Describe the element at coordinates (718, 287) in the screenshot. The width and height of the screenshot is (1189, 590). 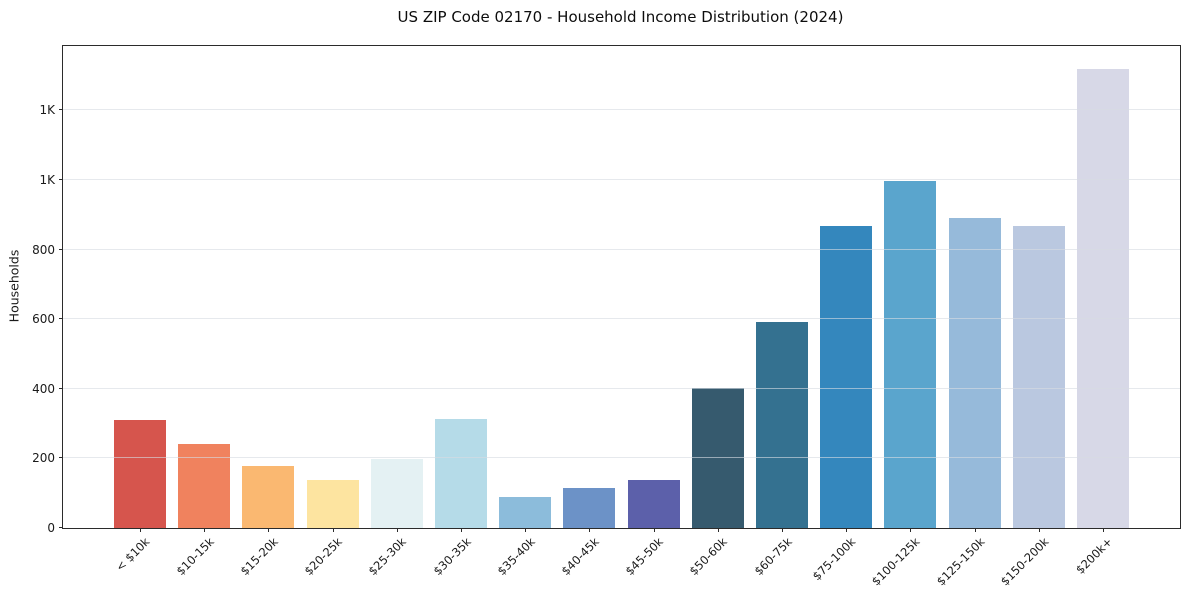
I see `bar-slot-50-60k` at that location.